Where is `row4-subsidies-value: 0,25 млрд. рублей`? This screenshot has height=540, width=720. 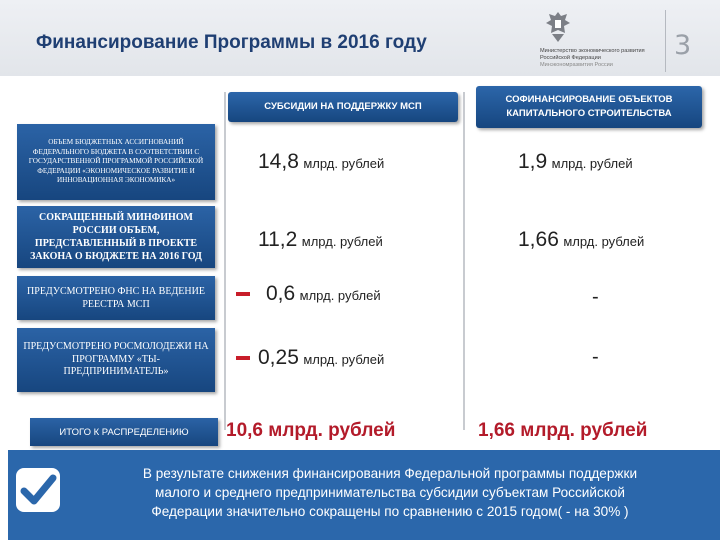
row4-subsidies-value: 0,25 млрд. рублей is located at coordinates (321, 358).